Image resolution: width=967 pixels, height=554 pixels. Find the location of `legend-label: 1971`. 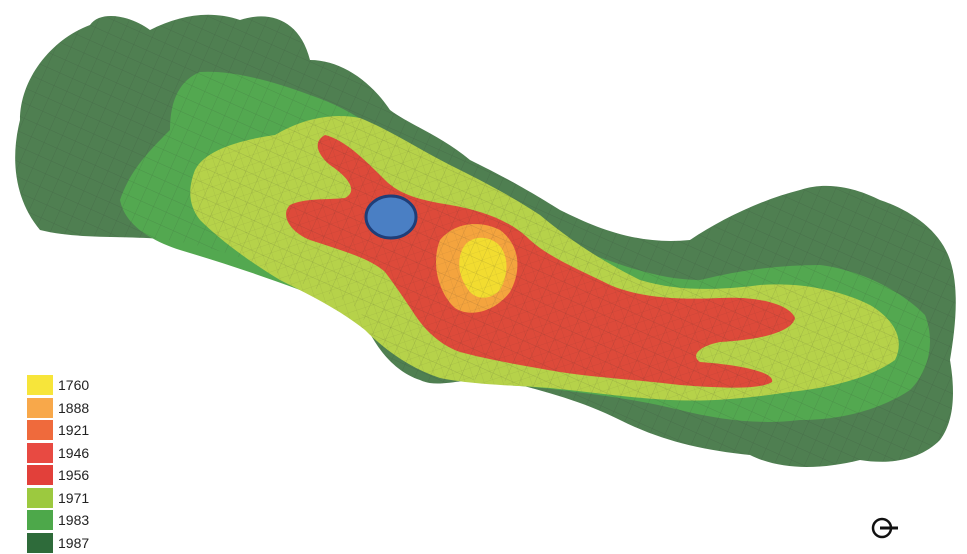

legend-label: 1971 is located at coordinates (73, 498).